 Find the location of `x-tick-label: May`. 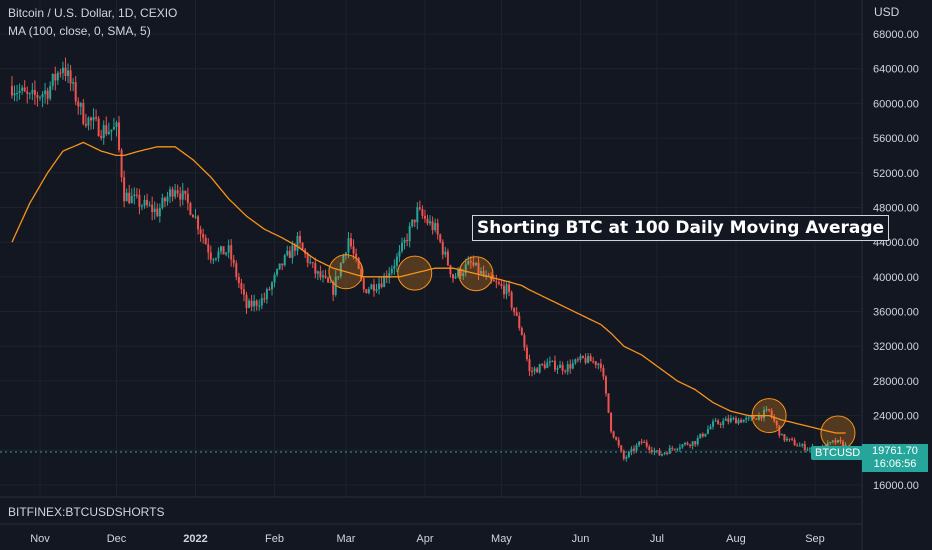

x-tick-label: May is located at coordinates (501, 539).